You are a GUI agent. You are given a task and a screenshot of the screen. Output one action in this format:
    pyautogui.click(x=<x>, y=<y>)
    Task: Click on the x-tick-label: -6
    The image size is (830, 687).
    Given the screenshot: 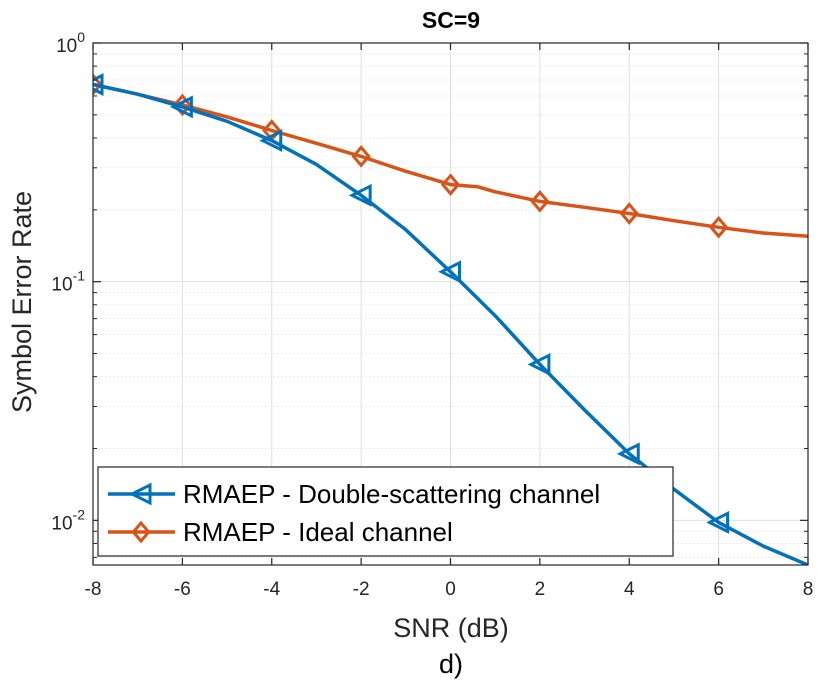 What is the action you would take?
    pyautogui.click(x=182, y=589)
    